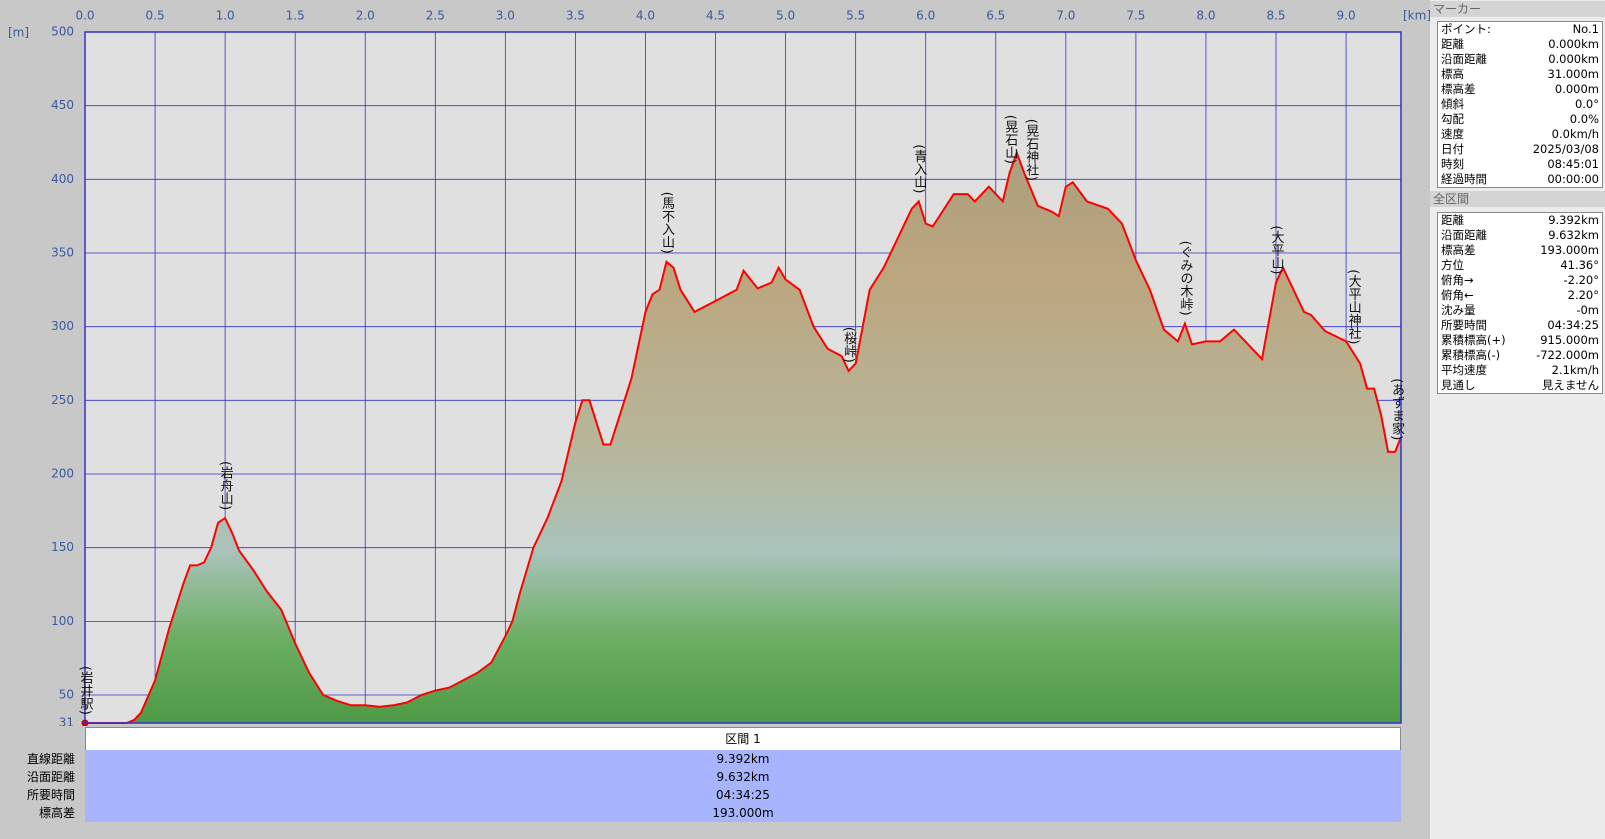  I want to click on info-value: 見えません, so click(1570, 385).